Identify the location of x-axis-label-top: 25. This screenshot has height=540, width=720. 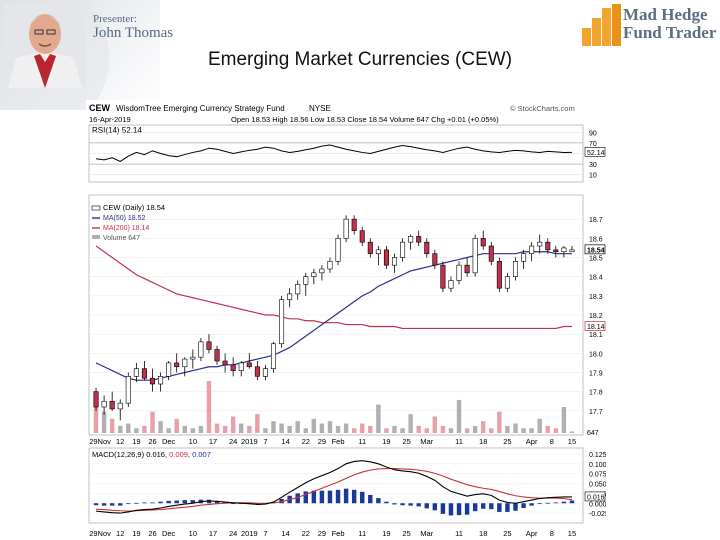
(406, 441).